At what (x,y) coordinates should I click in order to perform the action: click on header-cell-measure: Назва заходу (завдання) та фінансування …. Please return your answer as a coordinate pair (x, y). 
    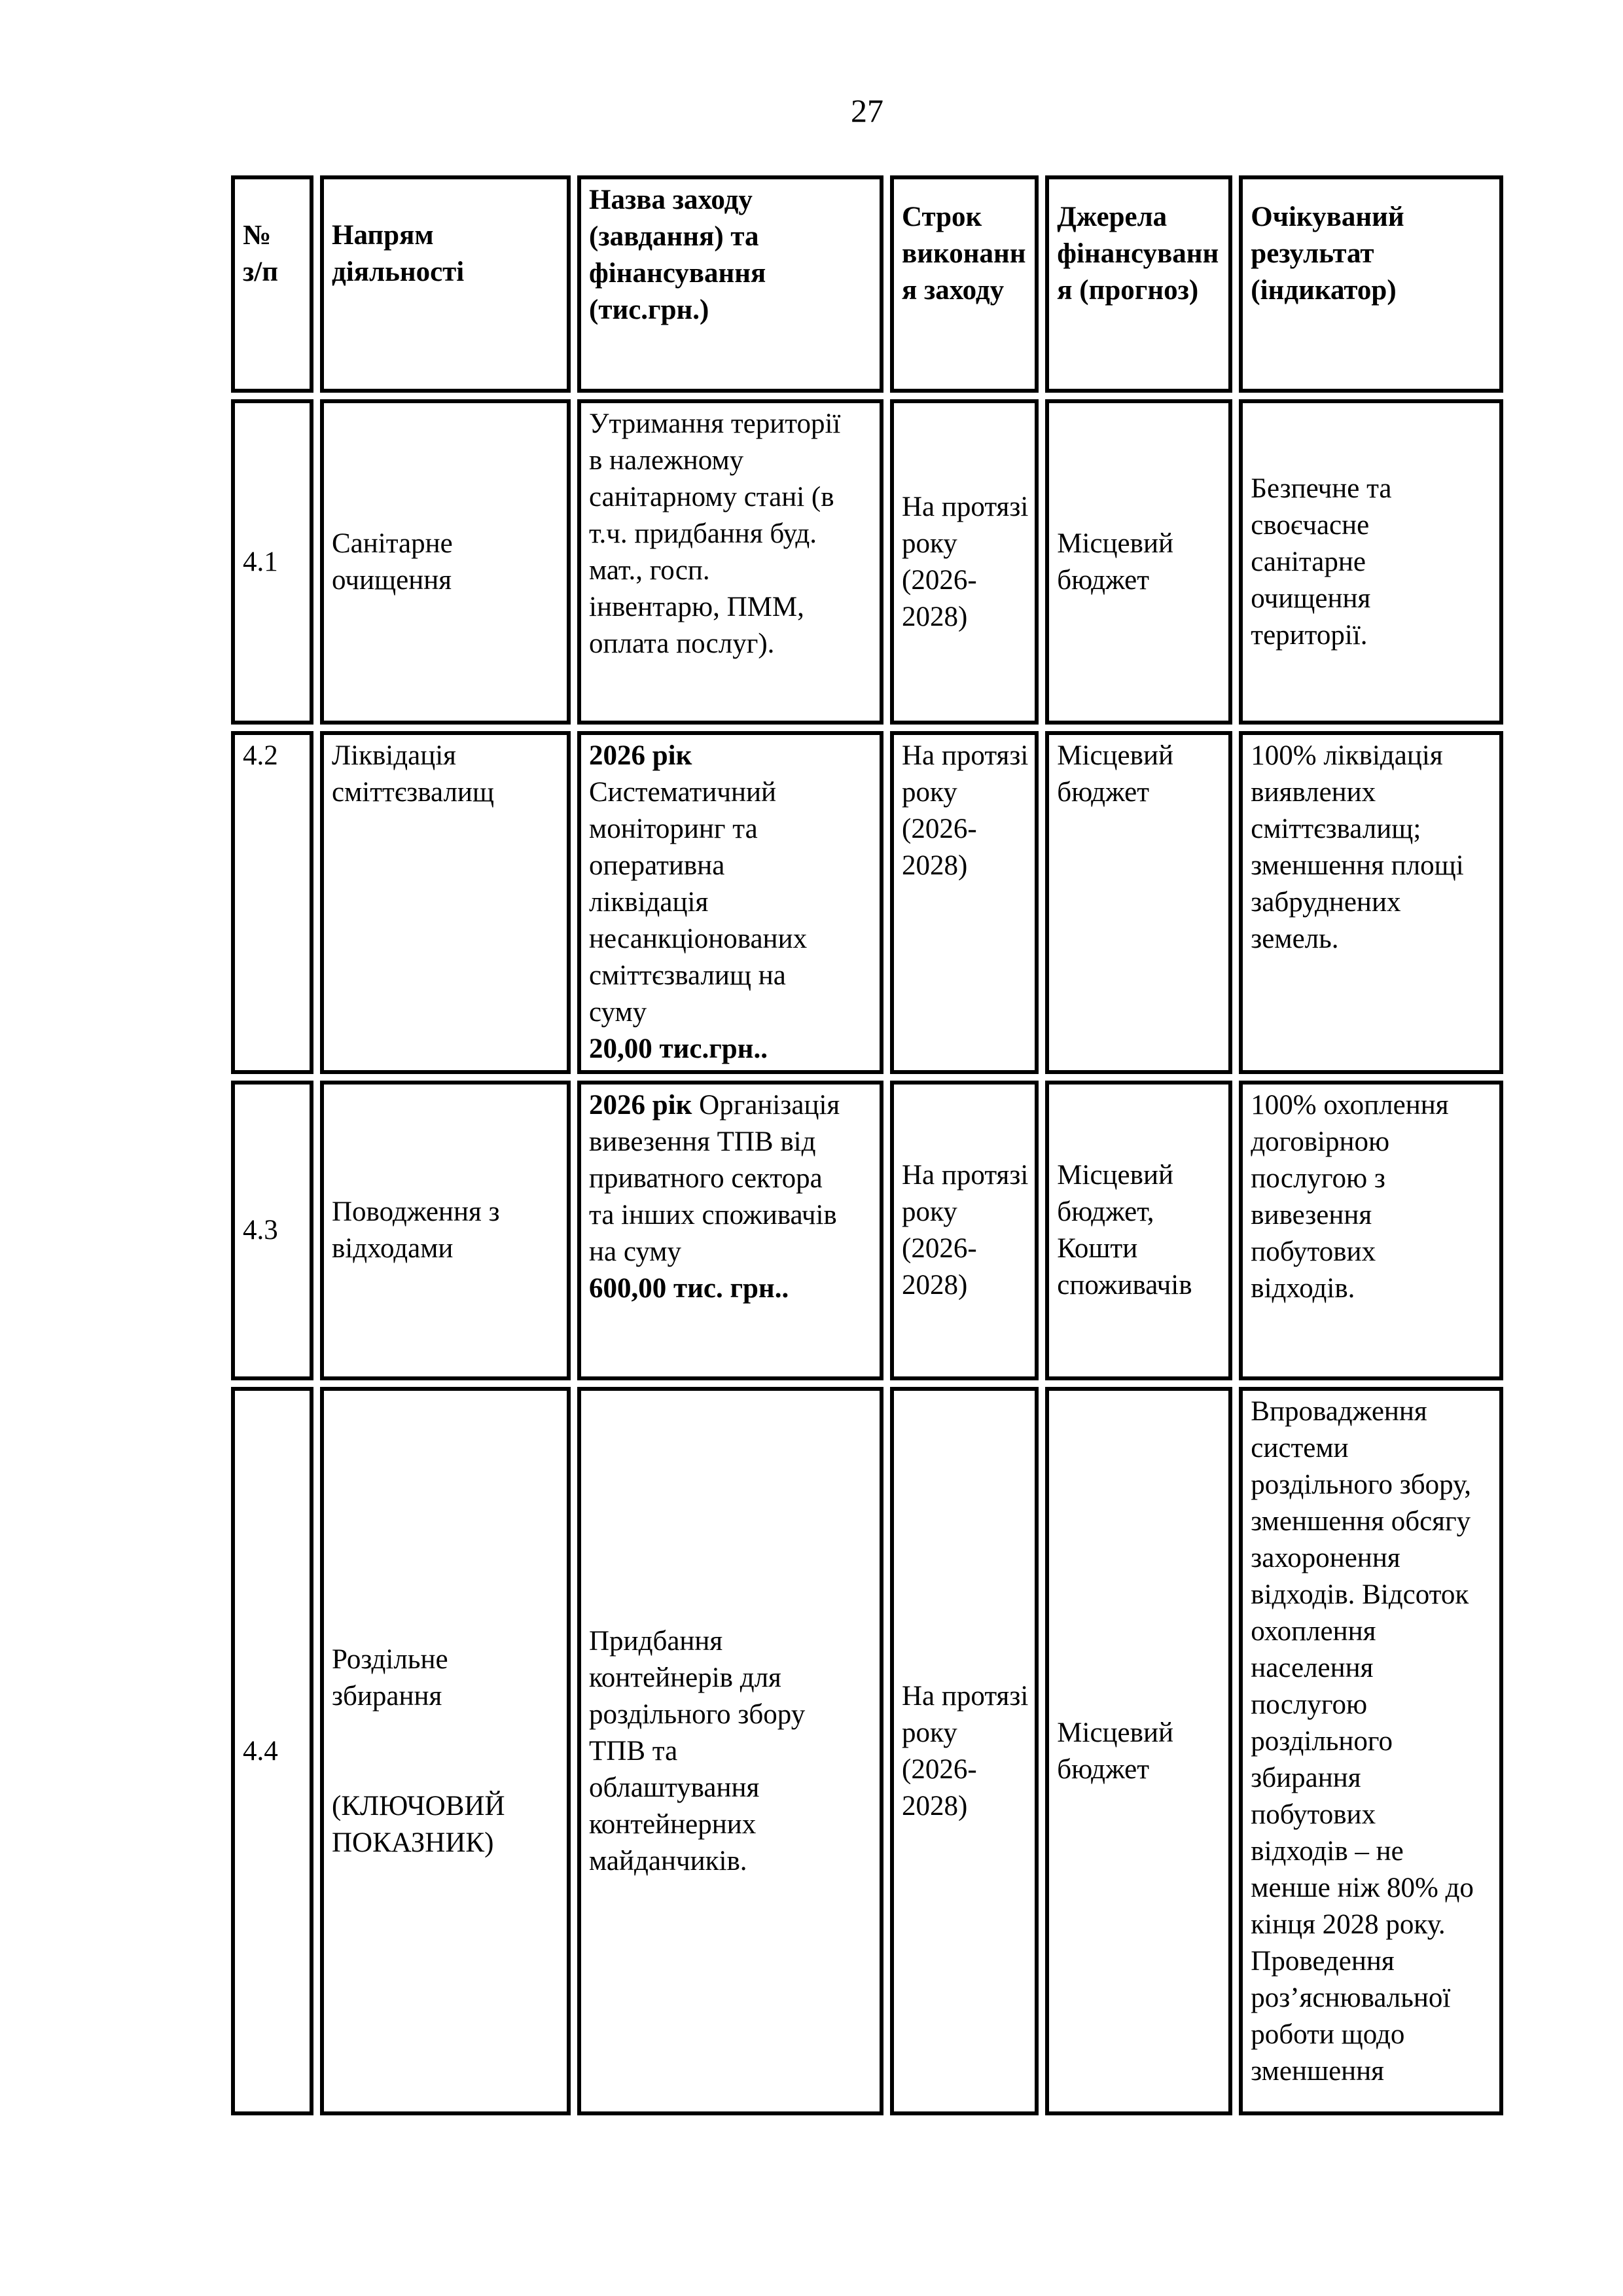
    Looking at the image, I should click on (730, 284).